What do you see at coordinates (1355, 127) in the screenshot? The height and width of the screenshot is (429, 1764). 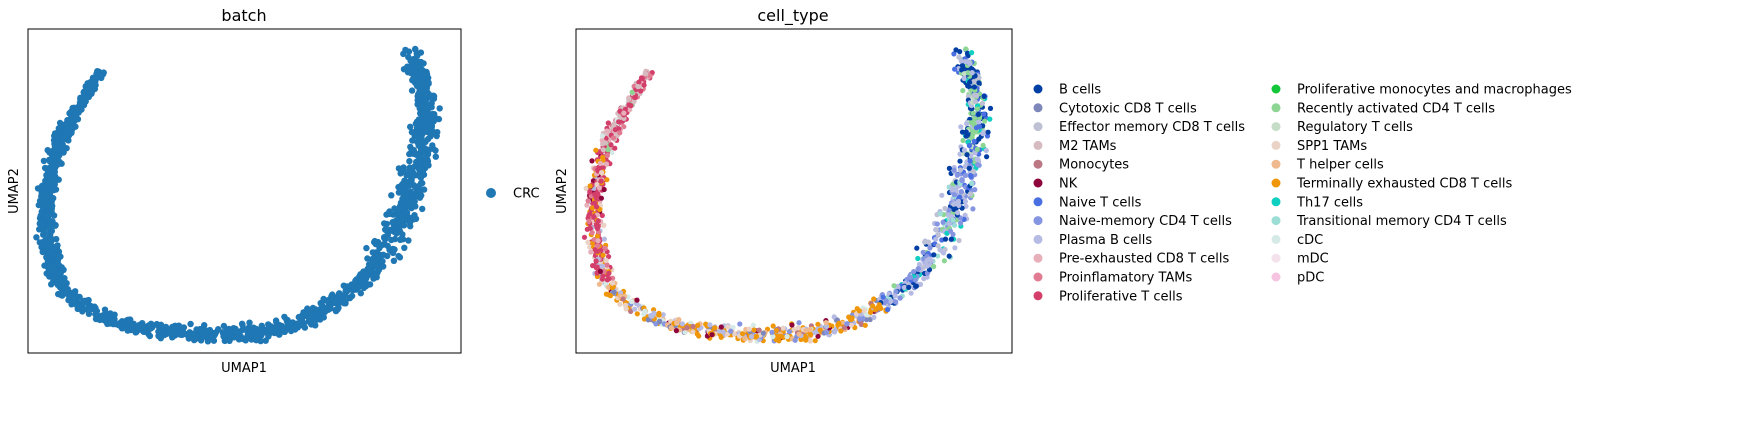 I see `legend-label: Regulatory T cells` at bounding box center [1355, 127].